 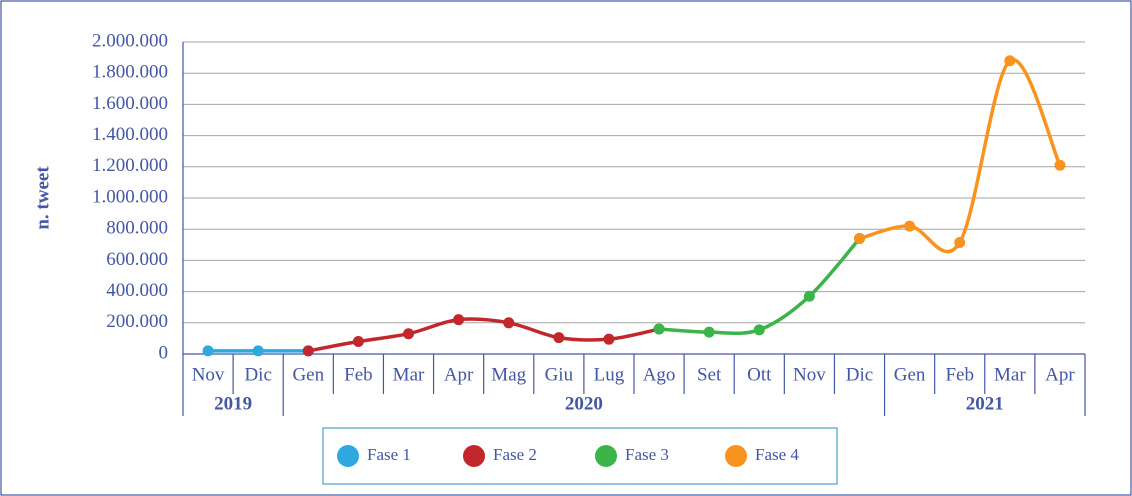 What do you see at coordinates (759, 374) in the screenshot?
I see `x-tick-label: Ott` at bounding box center [759, 374].